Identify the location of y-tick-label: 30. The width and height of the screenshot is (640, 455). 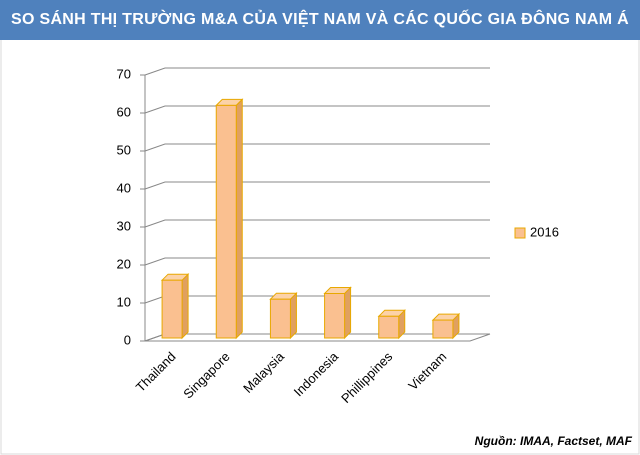
(124, 225).